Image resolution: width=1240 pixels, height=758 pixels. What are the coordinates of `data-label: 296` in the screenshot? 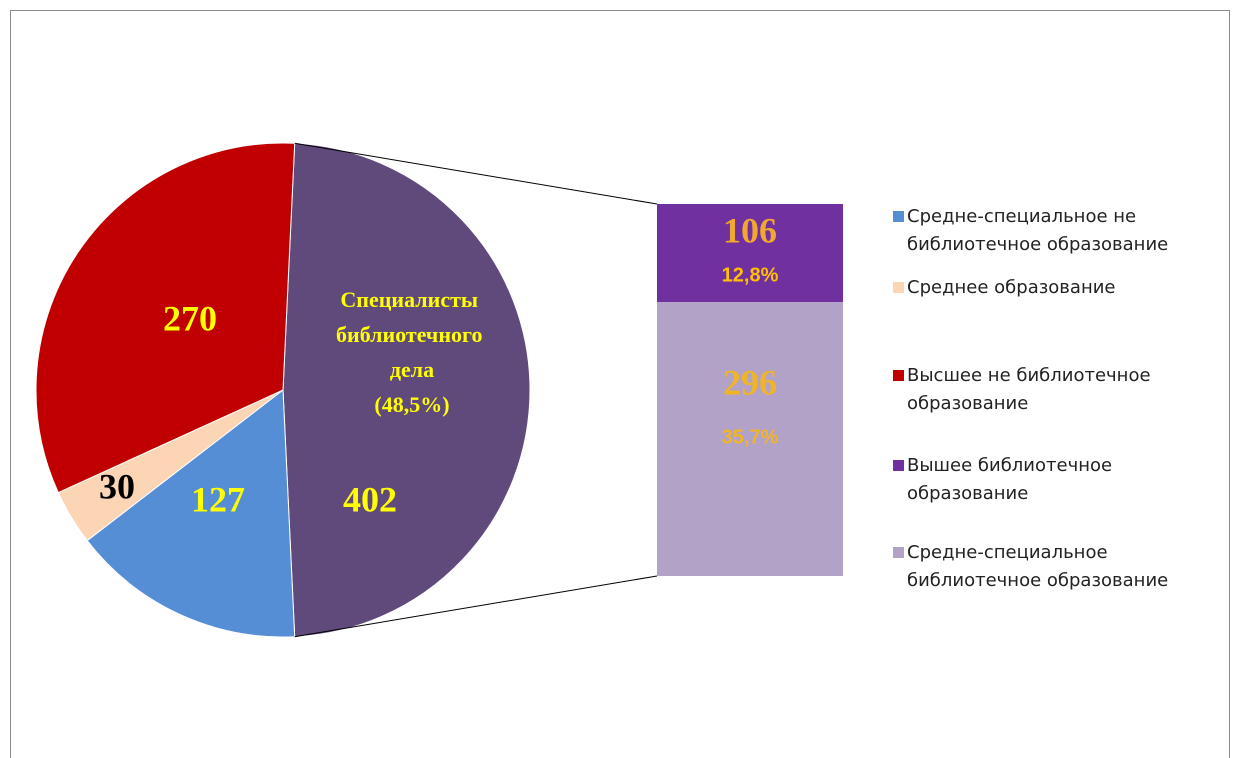 It's located at (750, 382).